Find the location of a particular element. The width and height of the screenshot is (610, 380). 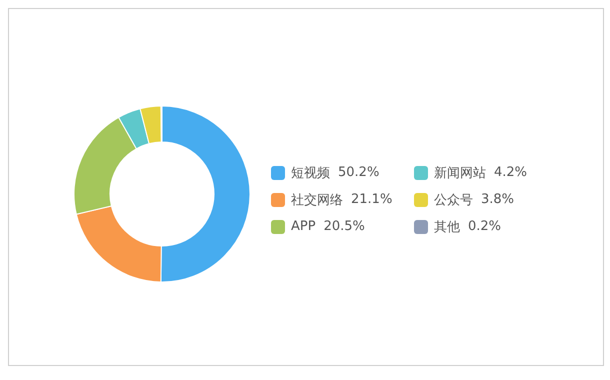

data-label: 20.5% is located at coordinates (344, 226).